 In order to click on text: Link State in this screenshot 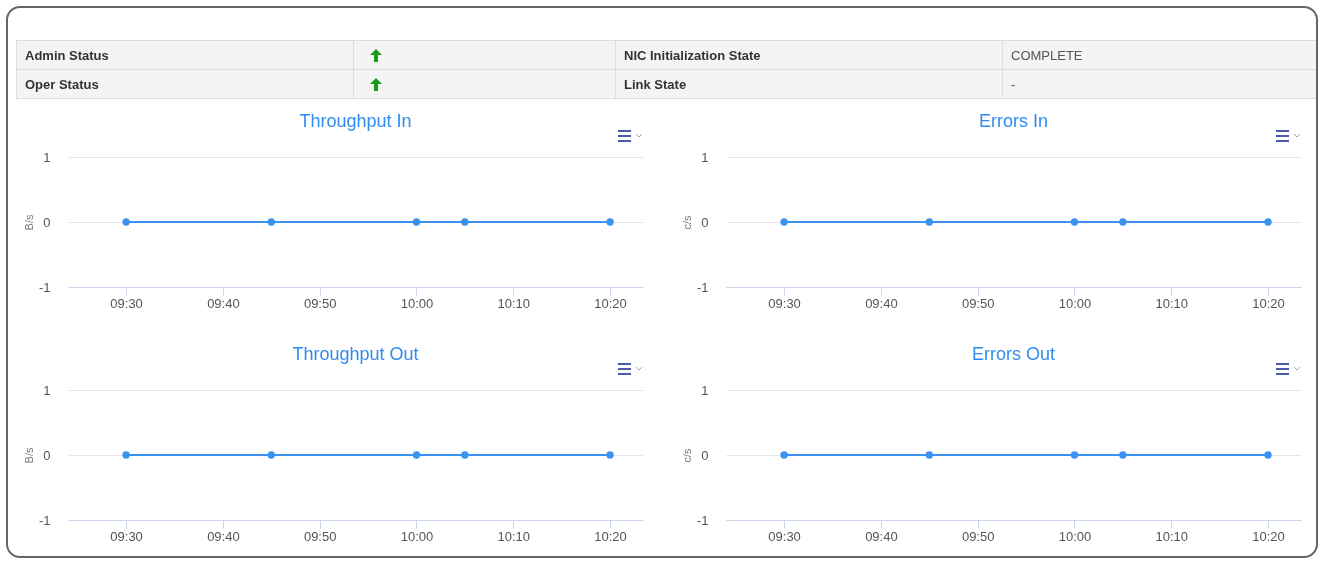, I will do `click(809, 84)`.